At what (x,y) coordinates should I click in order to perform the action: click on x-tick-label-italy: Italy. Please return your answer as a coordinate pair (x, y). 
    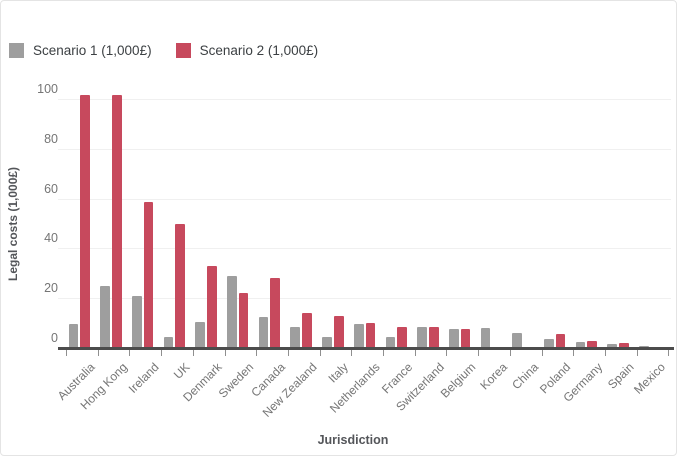
    Looking at the image, I should click on (338, 373).